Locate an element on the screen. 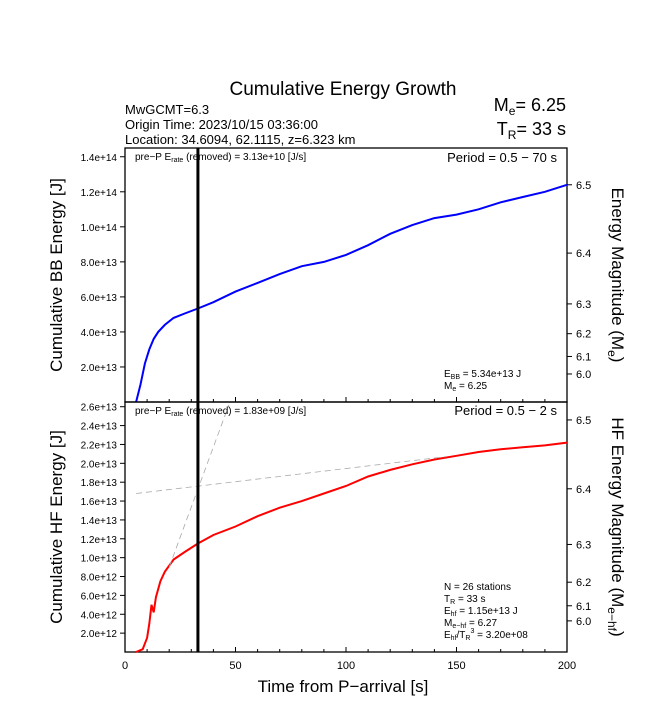  y-tick-label: 2.4e+13 is located at coordinates (99, 427).